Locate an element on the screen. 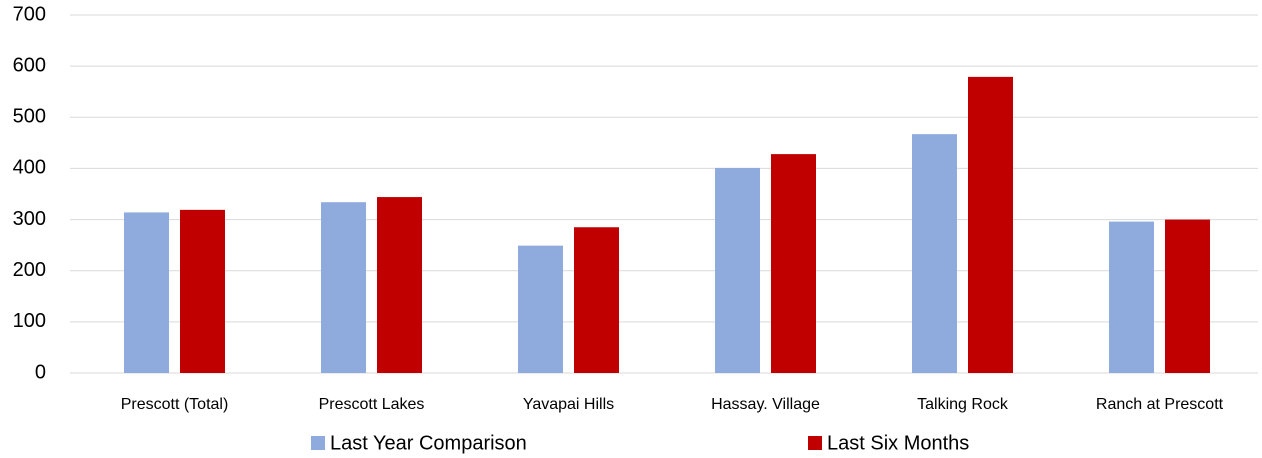 This screenshot has height=458, width=1262. y-tick-label: 300 is located at coordinates (29, 219).